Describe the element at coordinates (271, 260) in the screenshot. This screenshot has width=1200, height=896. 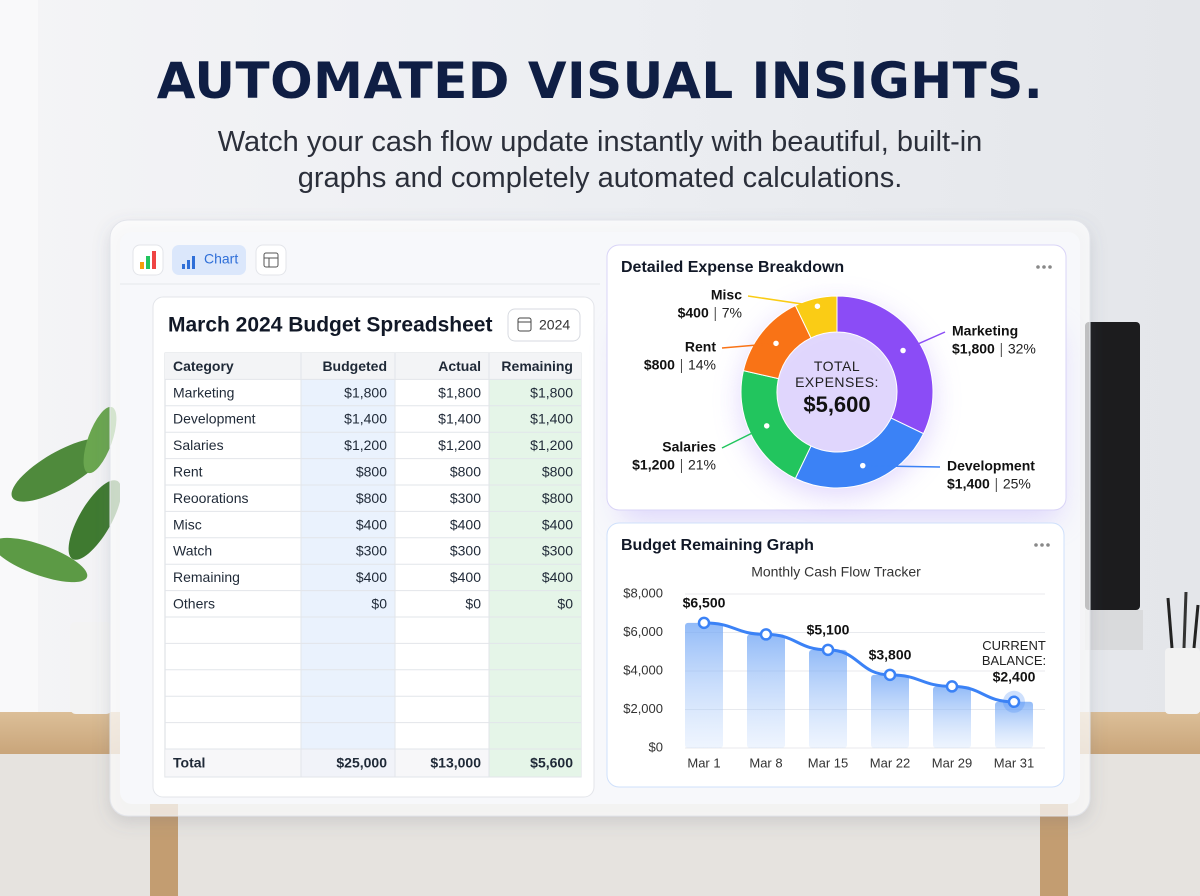
I see `table-icon` at that location.